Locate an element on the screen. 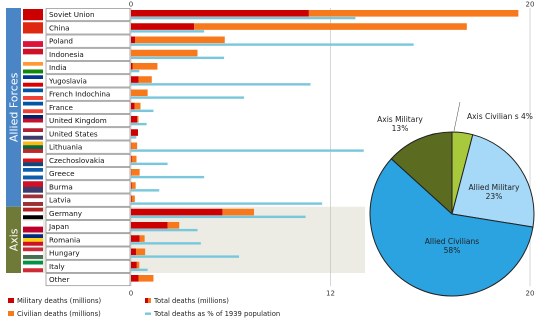 The height and width of the screenshot is (327, 540). legend-label-3: Total deaths as % of 1939 population is located at coordinates (216, 314).